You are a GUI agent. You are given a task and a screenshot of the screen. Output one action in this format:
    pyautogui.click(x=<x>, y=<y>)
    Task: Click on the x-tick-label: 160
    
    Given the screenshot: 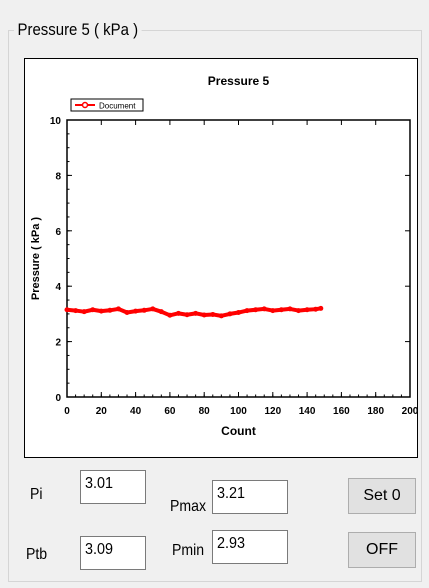 What is the action you would take?
    pyautogui.click(x=341, y=411)
    